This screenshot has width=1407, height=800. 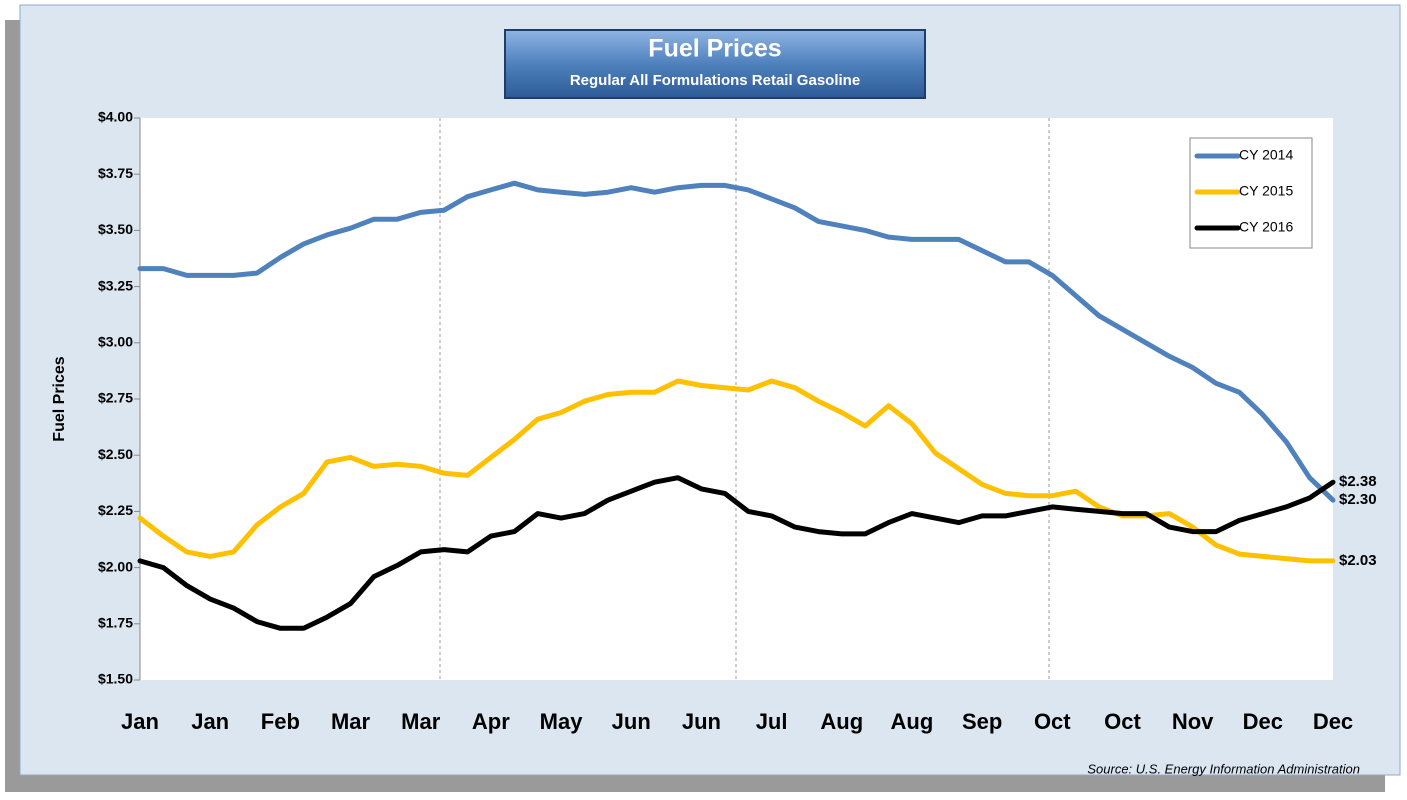 I want to click on y-tick-label: $2.25, so click(x=115, y=510).